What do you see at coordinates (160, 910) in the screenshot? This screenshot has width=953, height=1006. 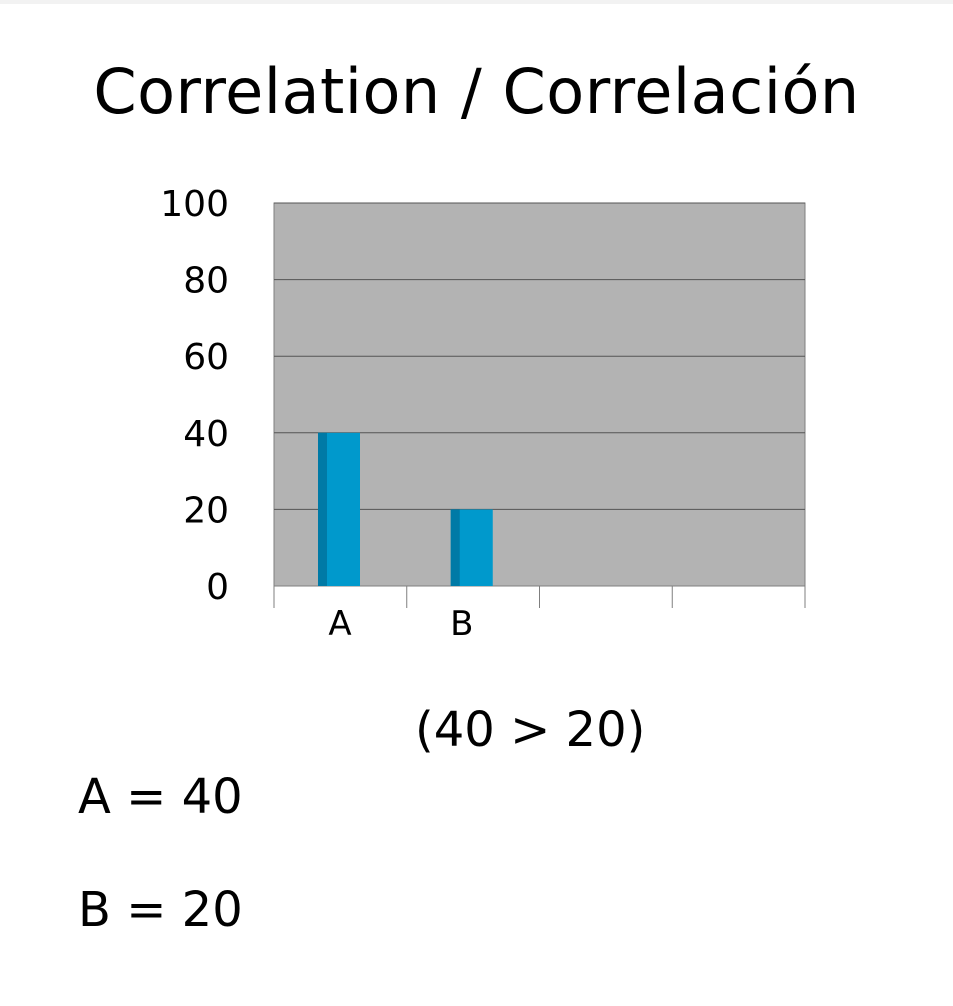 I see `stat-b-value: B = 20` at bounding box center [160, 910].